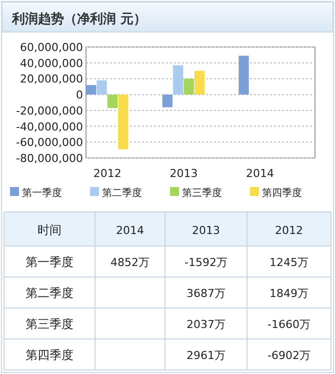 The image size is (335, 374). I want to click on text: 3687万, so click(206, 293).